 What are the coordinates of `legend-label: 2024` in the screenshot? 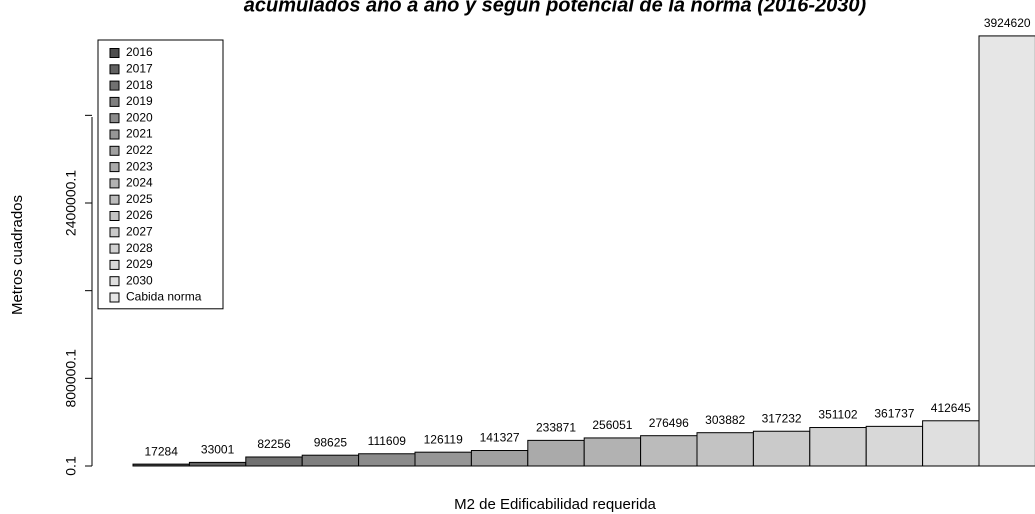 It's located at (139, 183).